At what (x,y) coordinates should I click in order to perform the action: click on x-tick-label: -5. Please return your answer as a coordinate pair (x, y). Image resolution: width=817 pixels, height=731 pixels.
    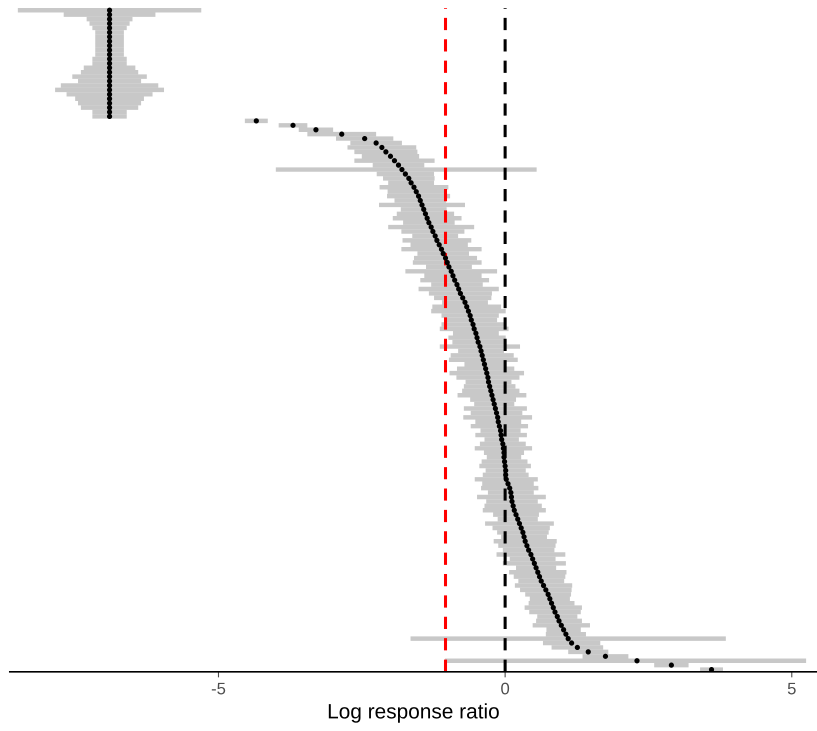
    Looking at the image, I should click on (219, 688).